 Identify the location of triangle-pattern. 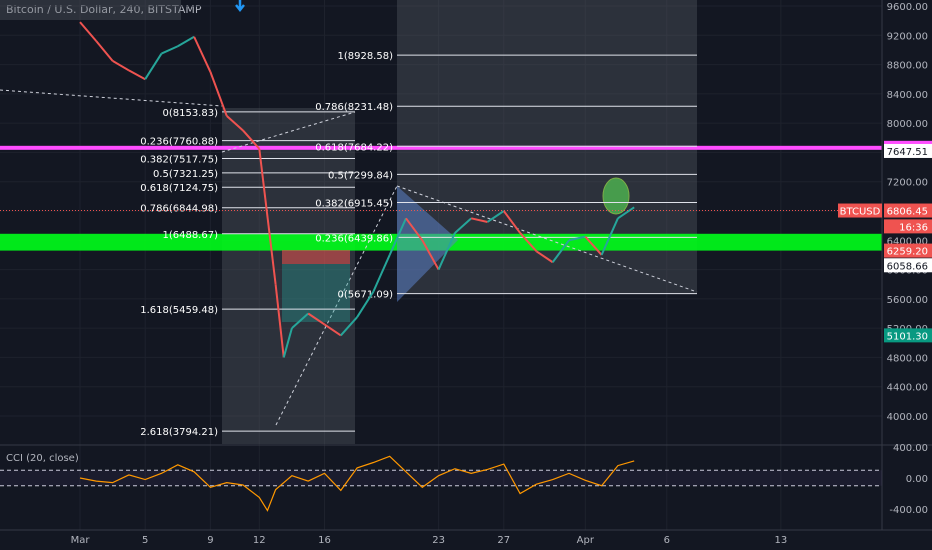
(427, 244).